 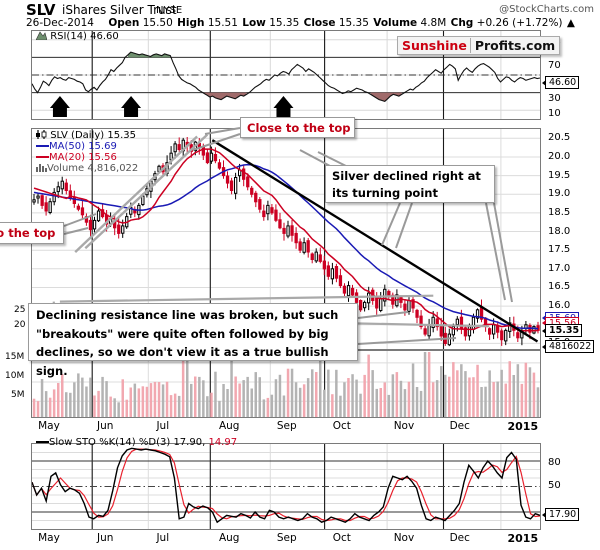 I want to click on volume-panel, so click(x=286, y=384).